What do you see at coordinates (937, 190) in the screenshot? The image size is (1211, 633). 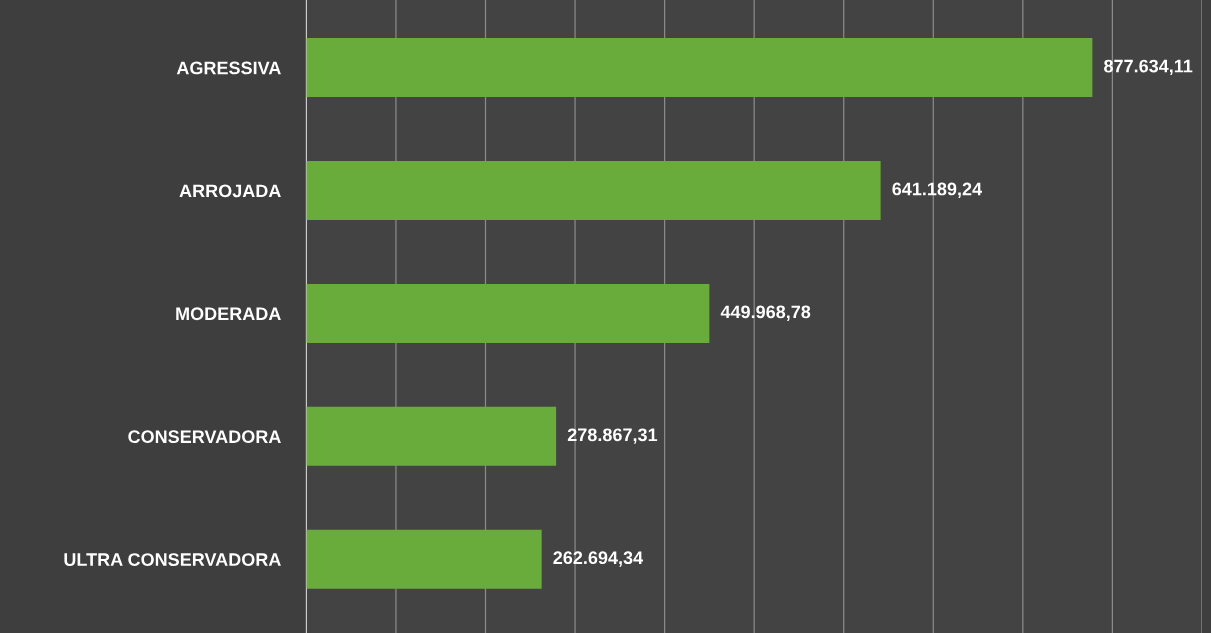 I see `data-label: 641.189,24` at bounding box center [937, 190].